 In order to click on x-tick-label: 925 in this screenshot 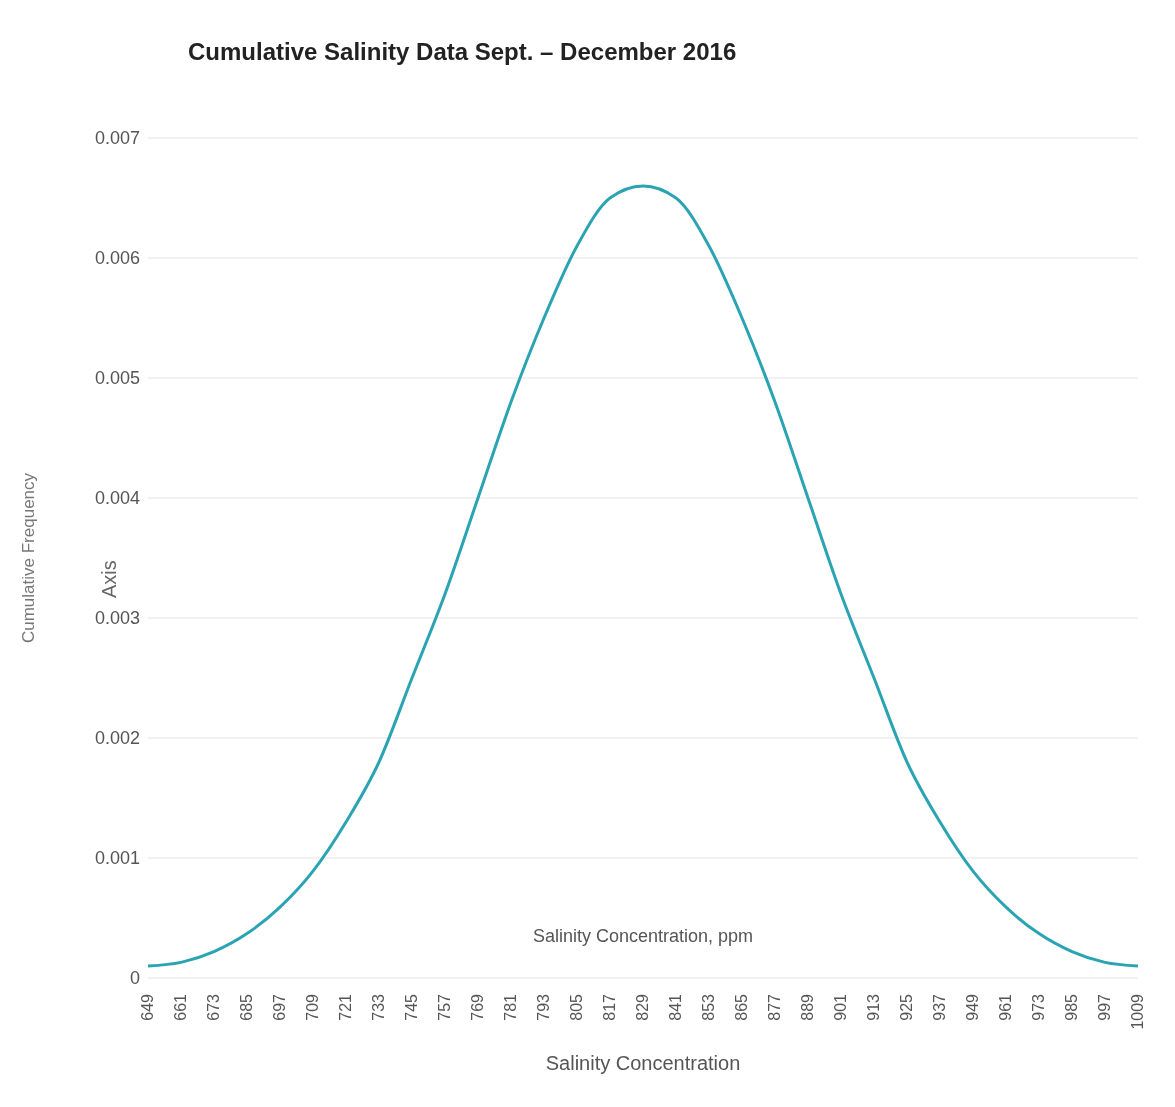, I will do `click(907, 1007)`.